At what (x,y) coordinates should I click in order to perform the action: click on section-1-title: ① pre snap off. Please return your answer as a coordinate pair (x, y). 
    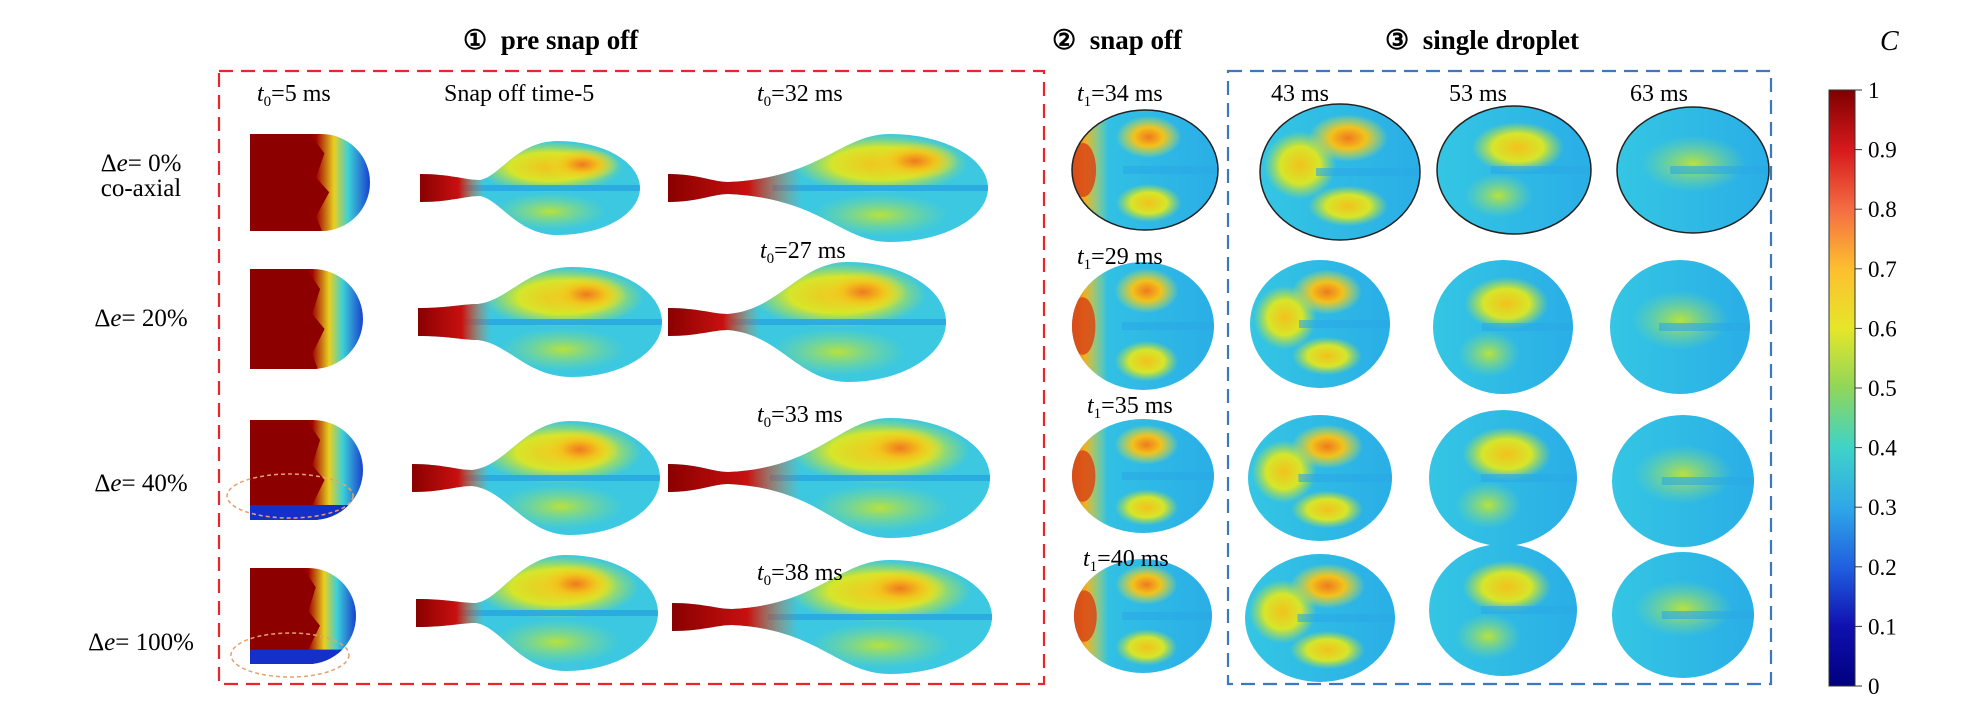
    Looking at the image, I should click on (551, 40).